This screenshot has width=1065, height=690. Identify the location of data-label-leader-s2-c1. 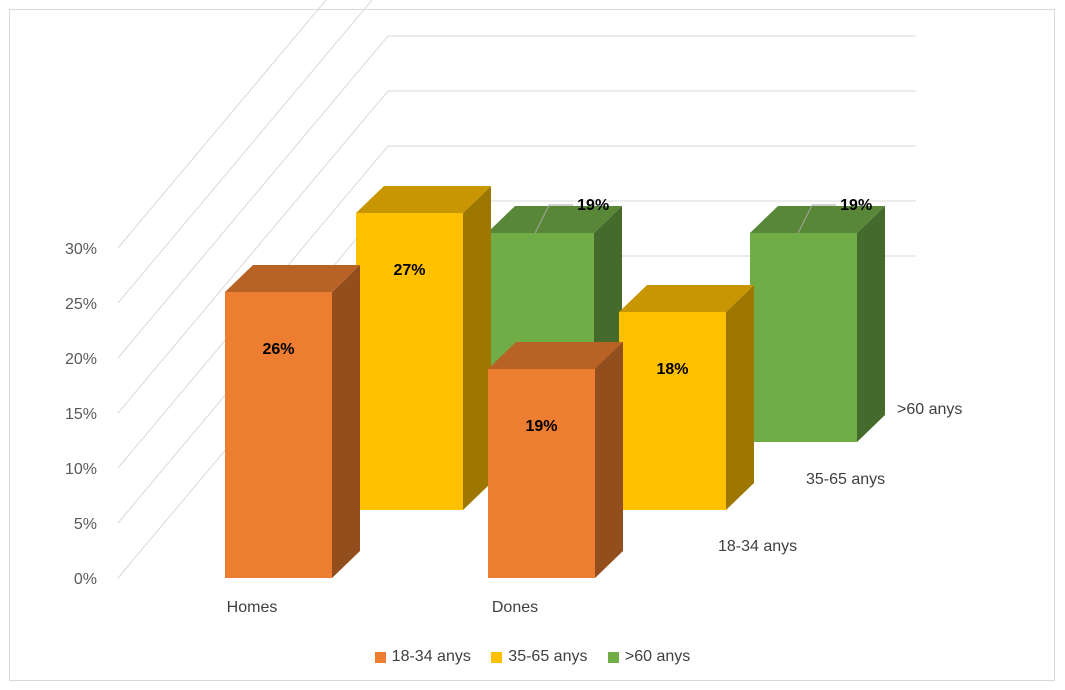
(817, 219).